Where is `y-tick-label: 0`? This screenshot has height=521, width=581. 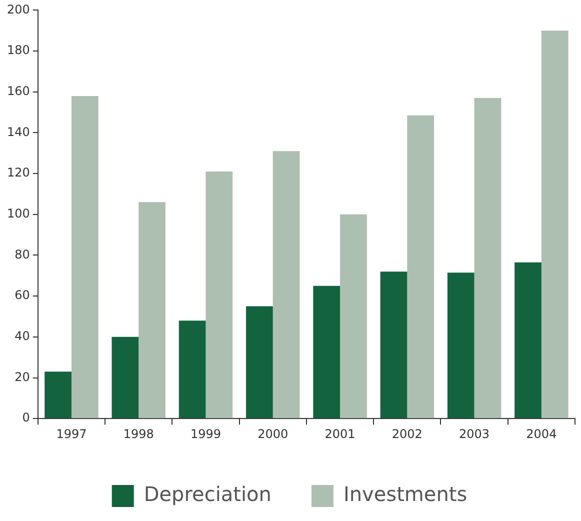 y-tick-label: 0 is located at coordinates (26, 417).